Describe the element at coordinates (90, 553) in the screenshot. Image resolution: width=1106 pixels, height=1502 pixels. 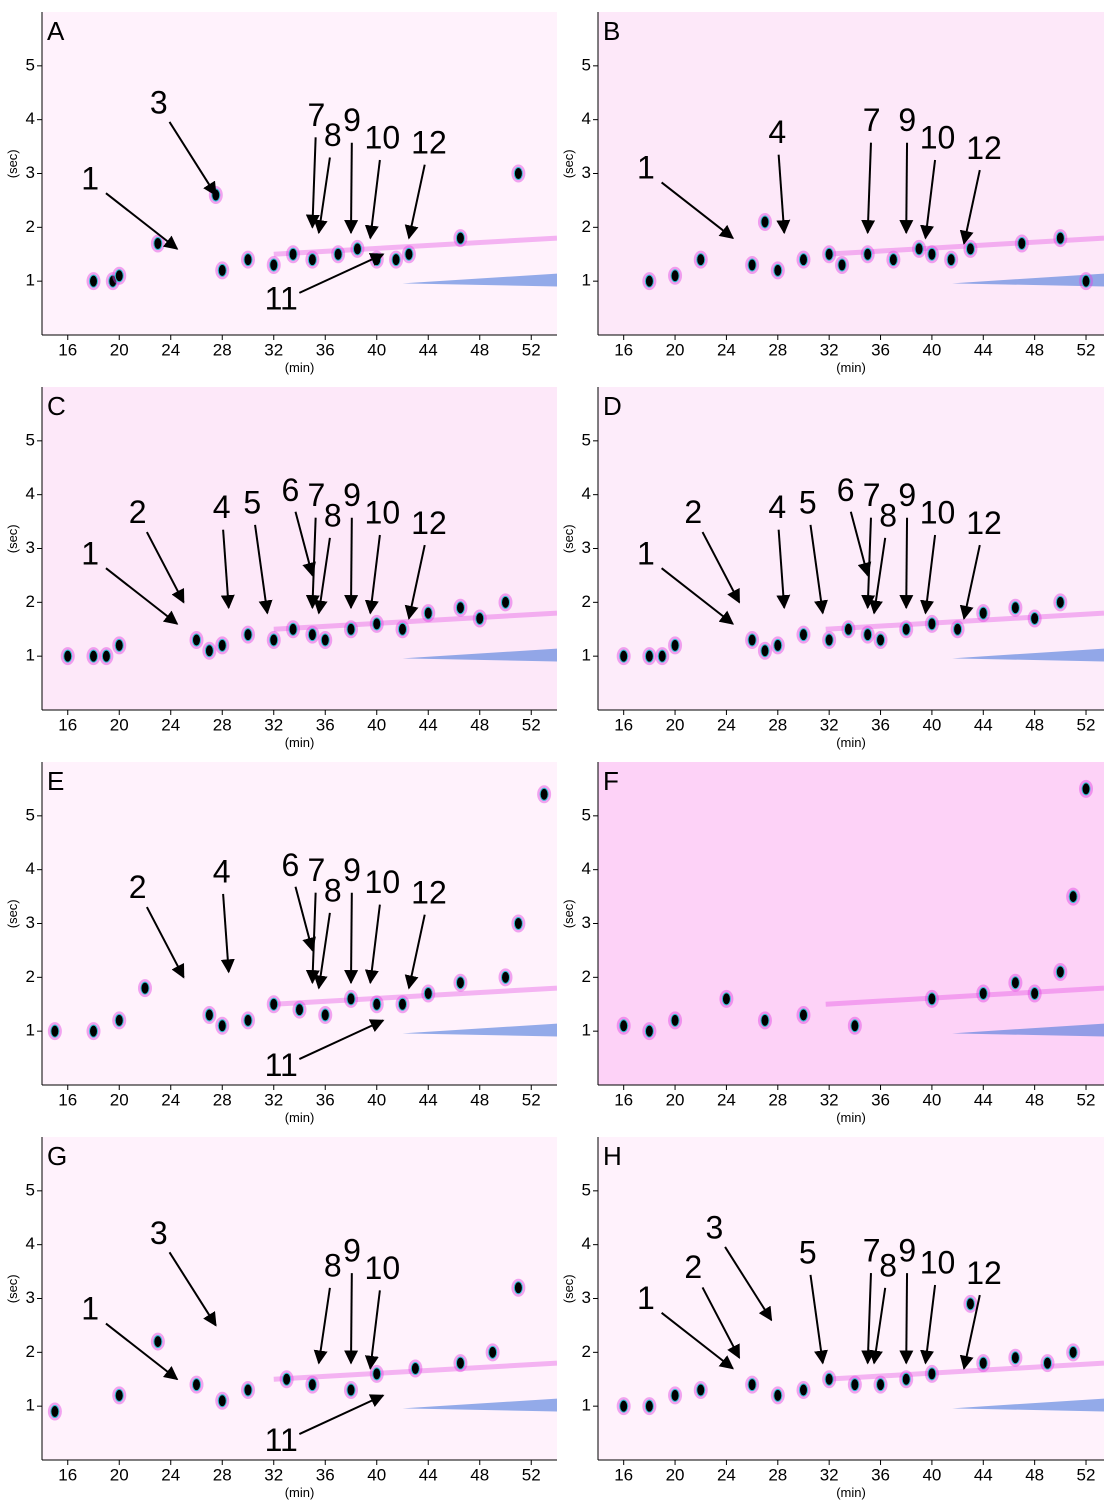
I see `annotation-label: 1` at that location.